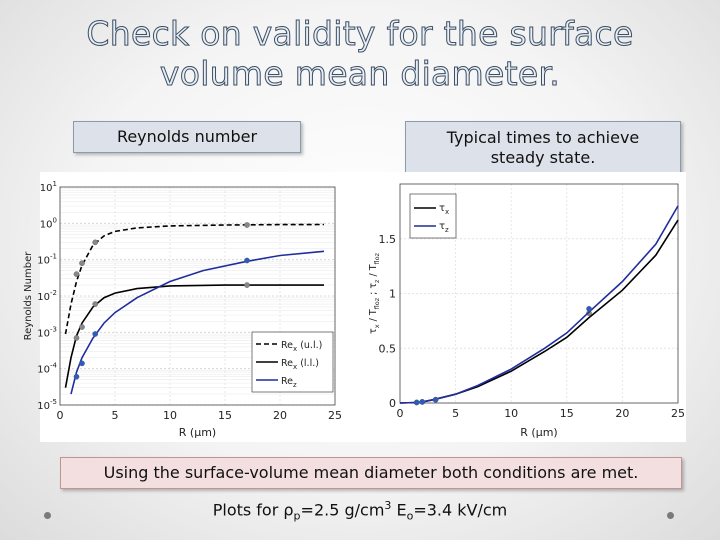  What do you see at coordinates (47, 296) in the screenshot?
I see `y-tick-label: 10⁻²` at bounding box center [47, 296].